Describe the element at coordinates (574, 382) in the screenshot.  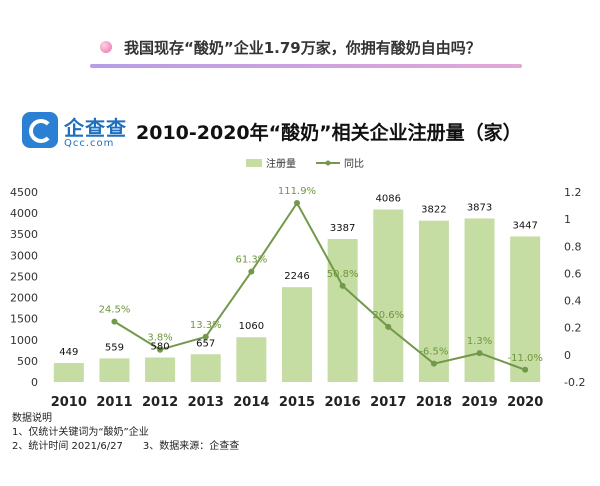
I see `y-right-tick-label: -0.2` at that location.